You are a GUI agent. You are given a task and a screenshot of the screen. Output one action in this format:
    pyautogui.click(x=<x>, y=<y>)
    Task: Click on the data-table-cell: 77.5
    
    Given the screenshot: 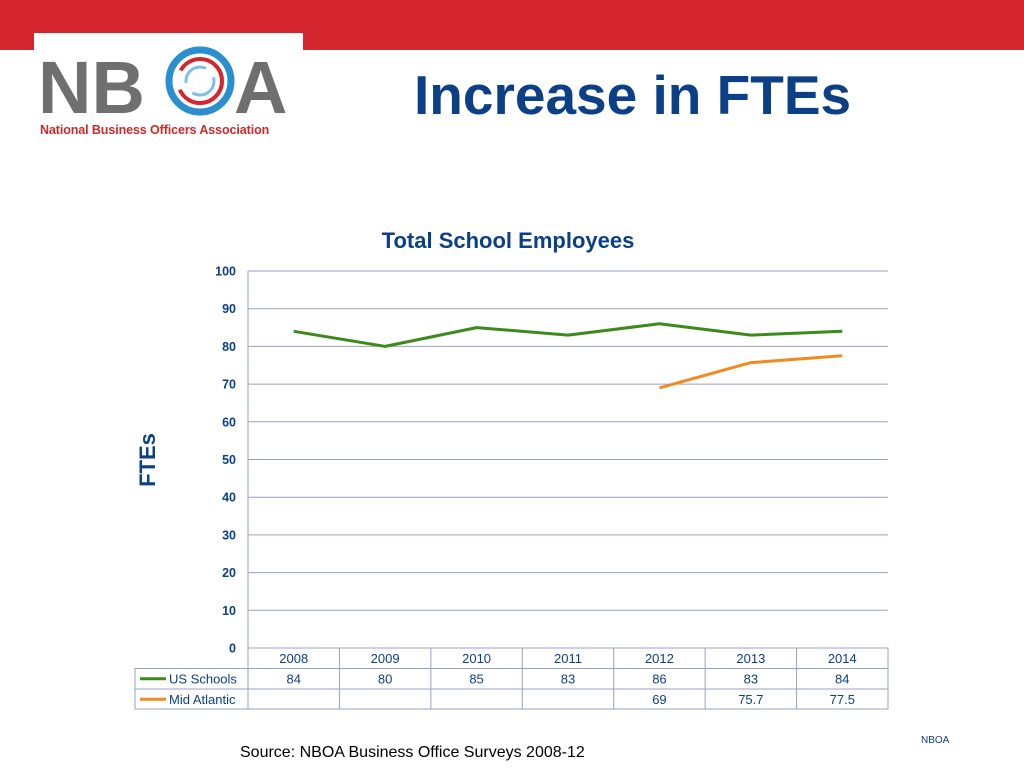 What is the action you would take?
    pyautogui.click(x=842, y=699)
    